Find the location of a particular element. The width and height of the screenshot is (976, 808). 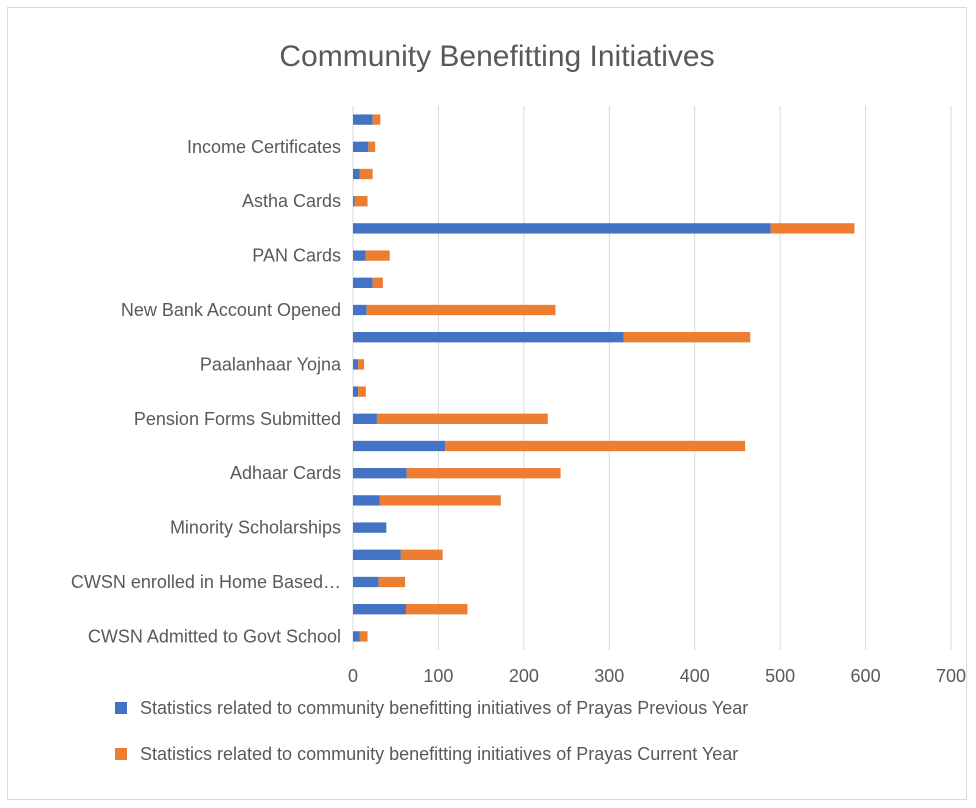

category-label: New Bank Account Opened is located at coordinates (231, 310).